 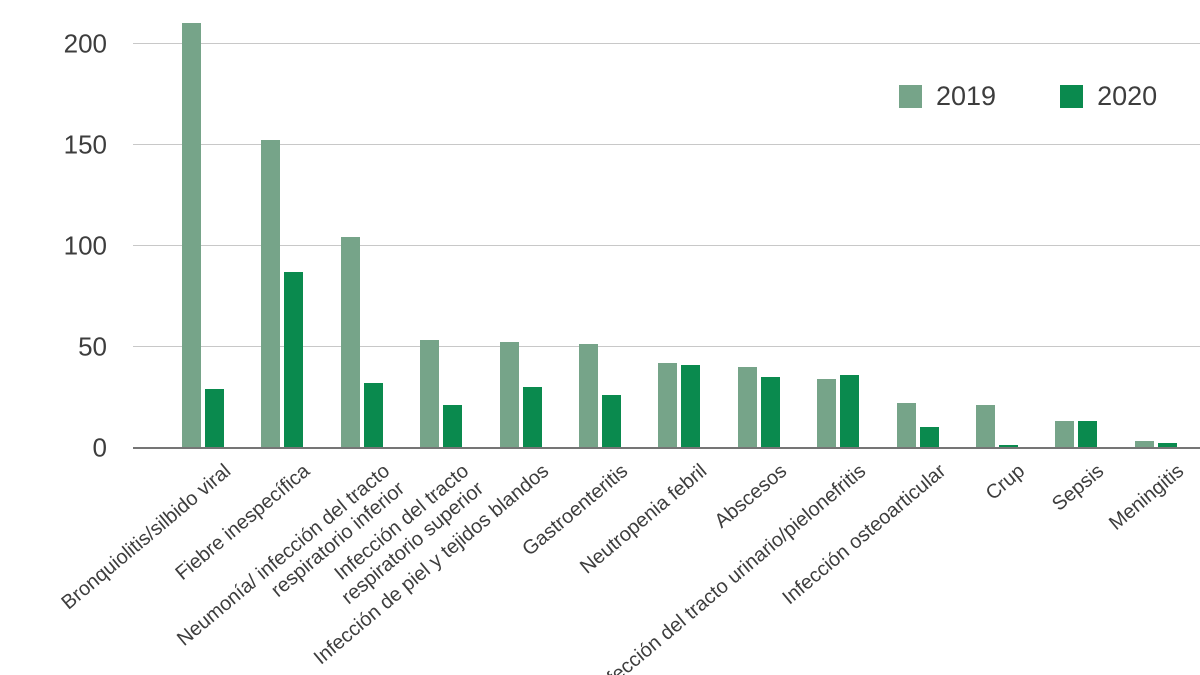 What do you see at coordinates (85, 244) in the screenshot?
I see `y-tick-label-100: 100` at bounding box center [85, 244].